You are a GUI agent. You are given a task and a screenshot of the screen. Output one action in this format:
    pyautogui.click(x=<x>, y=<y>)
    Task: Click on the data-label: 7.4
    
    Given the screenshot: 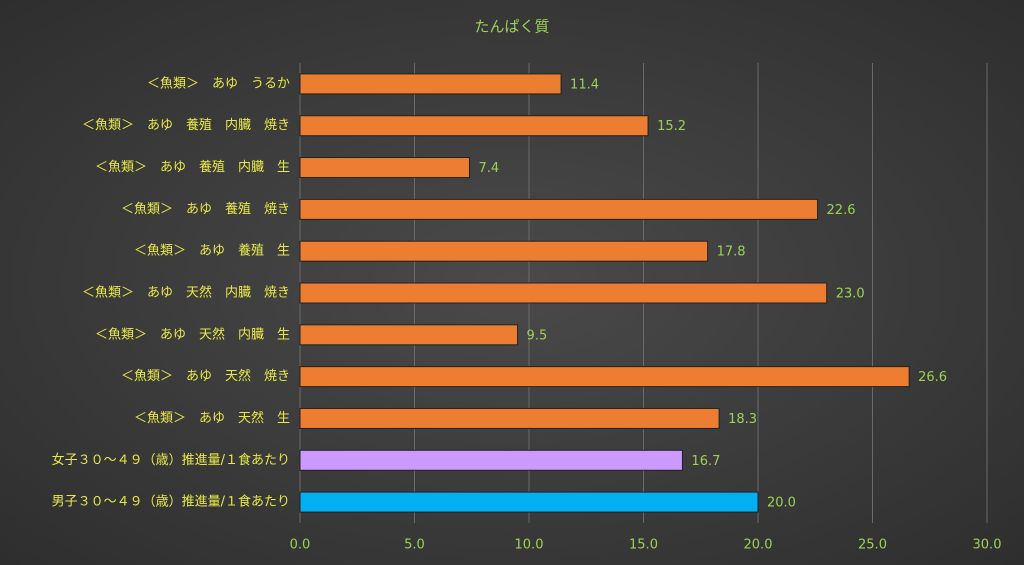 What is the action you would take?
    pyautogui.click(x=488, y=168)
    